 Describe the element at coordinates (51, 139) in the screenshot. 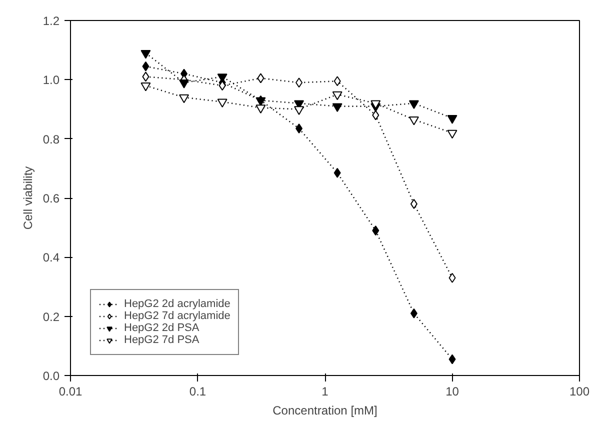

I see `y-tick-label: 0.8` at that location.